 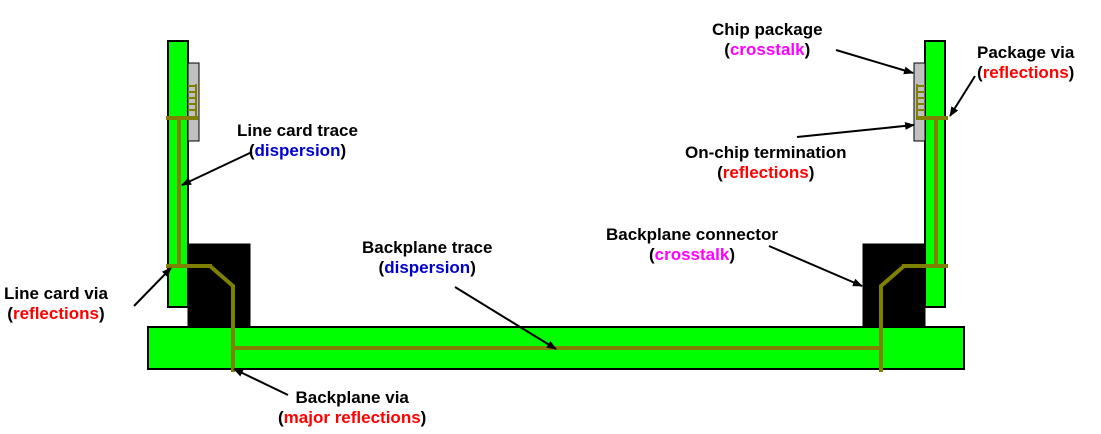 I want to click on label-package-via: Package via (reflections), so click(x=1025, y=63).